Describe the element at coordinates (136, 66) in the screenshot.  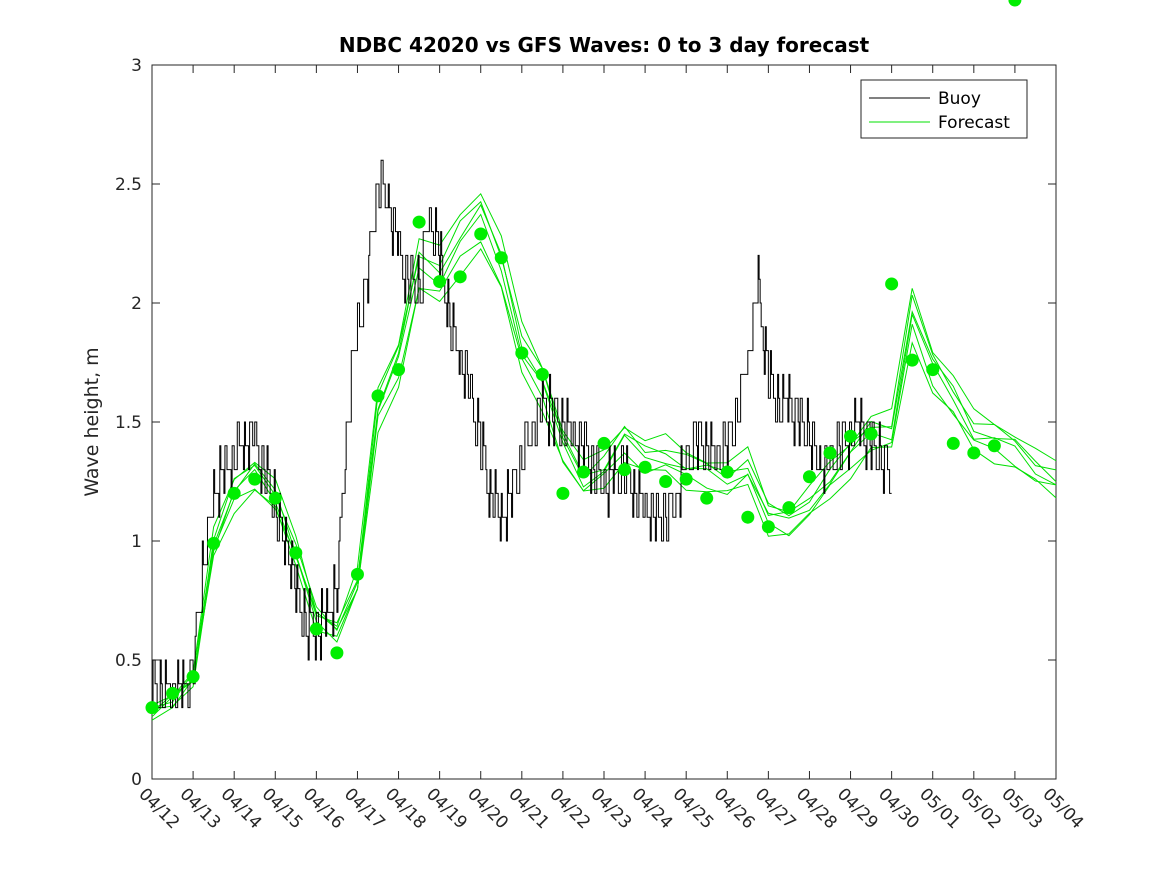
I see `y-tick-label: 3` at that location.